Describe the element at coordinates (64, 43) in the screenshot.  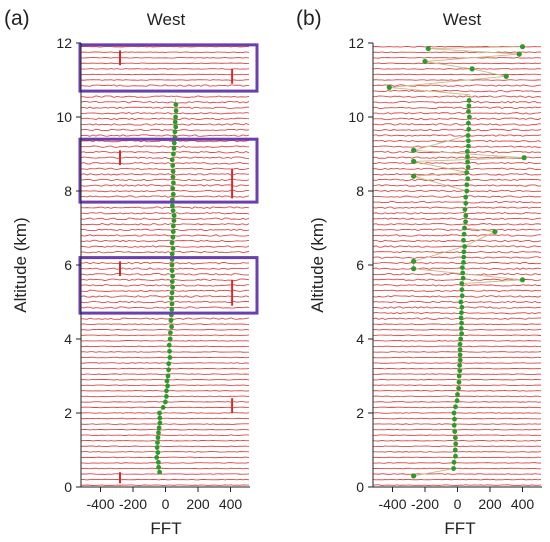
I see `y-tick-label: 12` at that location.